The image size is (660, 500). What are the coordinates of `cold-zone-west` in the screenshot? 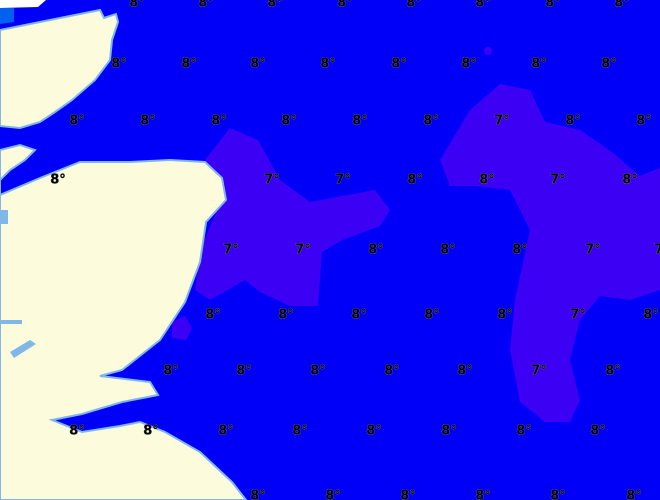 It's located at (292, 217).